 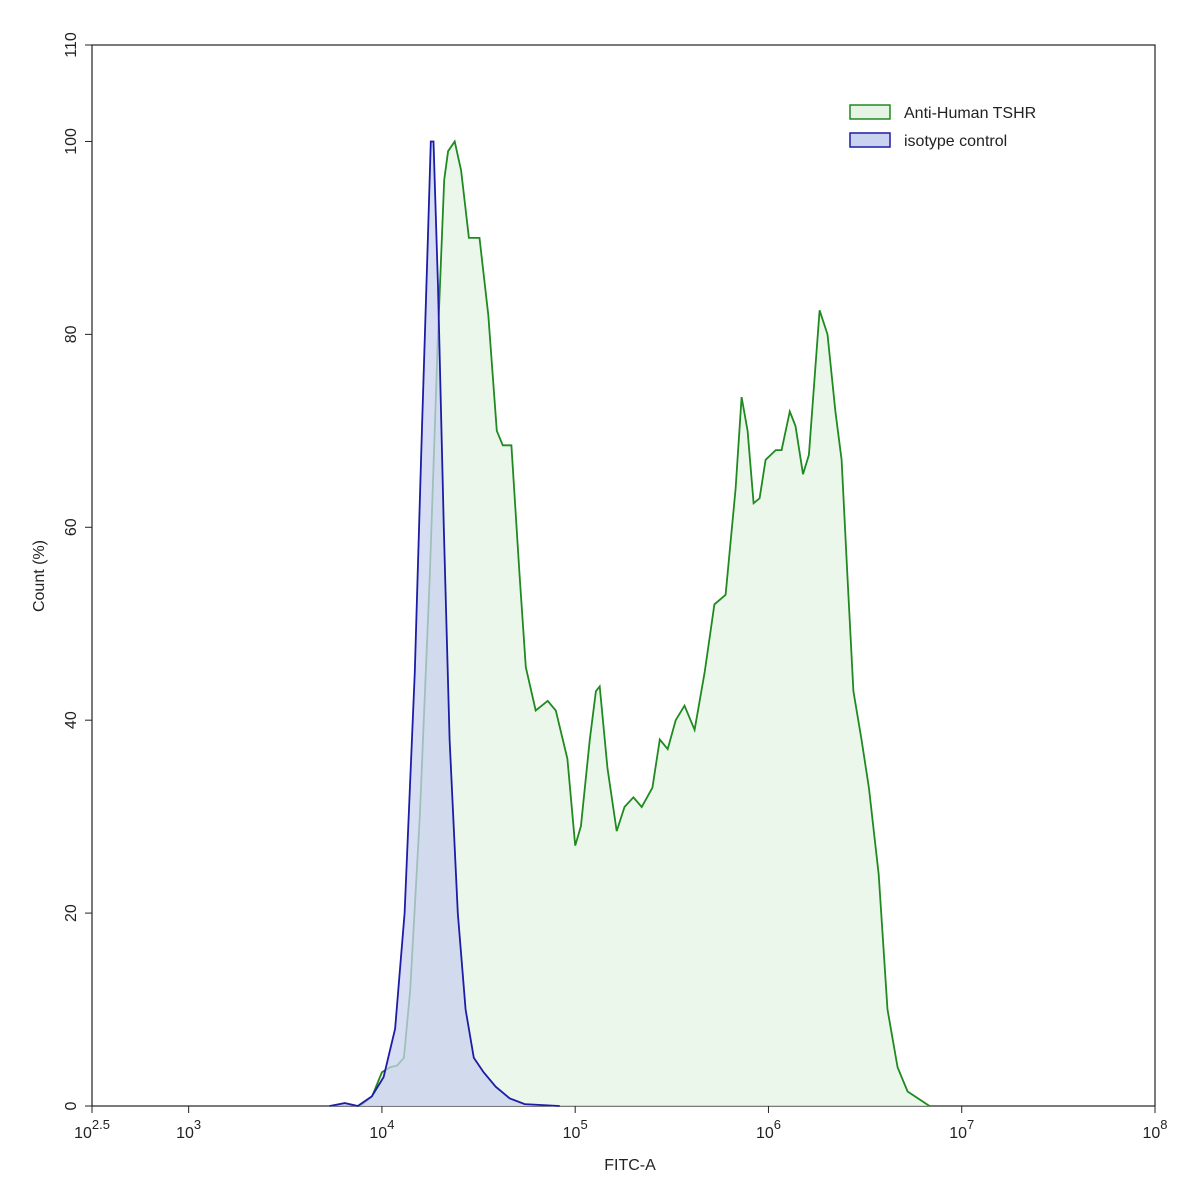 I want to click on x-axis-label: FITC-A, so click(x=630, y=1165).